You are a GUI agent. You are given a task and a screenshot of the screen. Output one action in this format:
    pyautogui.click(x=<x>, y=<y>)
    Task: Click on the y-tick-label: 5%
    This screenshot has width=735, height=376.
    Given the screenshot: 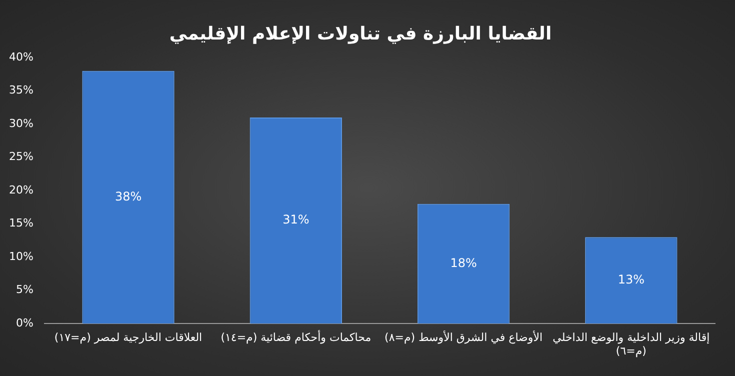 What is the action you would take?
    pyautogui.click(x=25, y=289)
    